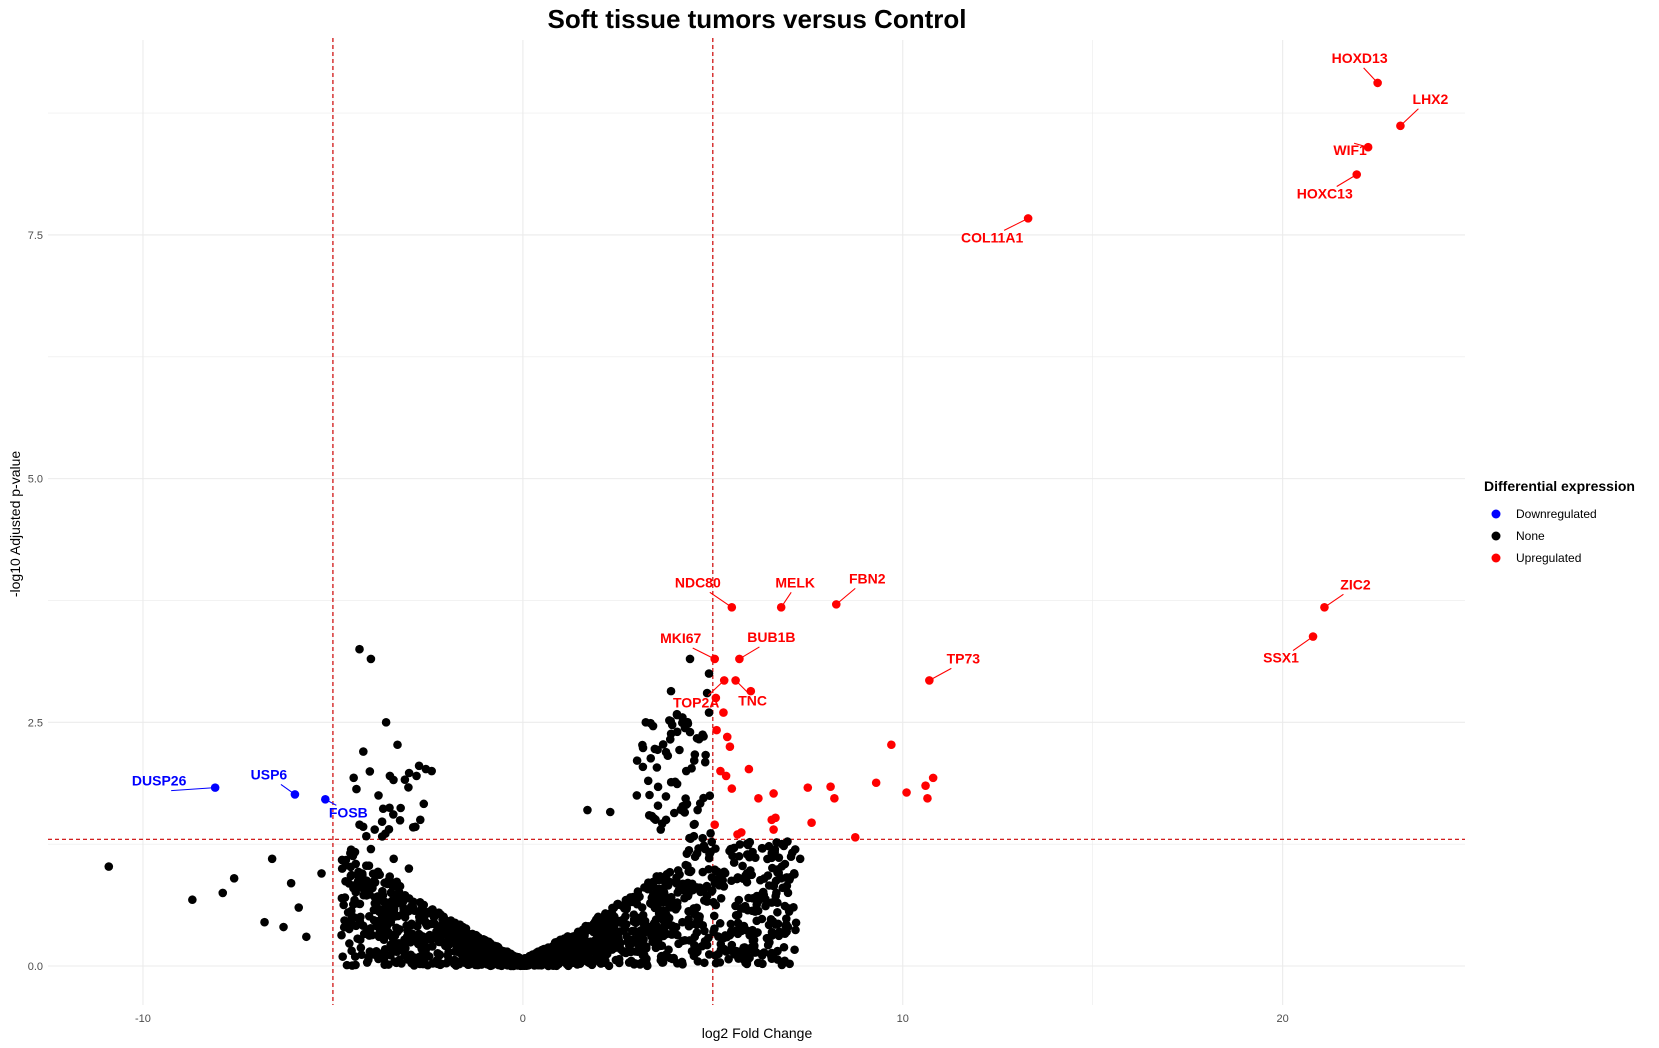 This screenshot has height=1048, width=1659. I want to click on x-tick-label: 0, so click(523, 1019).